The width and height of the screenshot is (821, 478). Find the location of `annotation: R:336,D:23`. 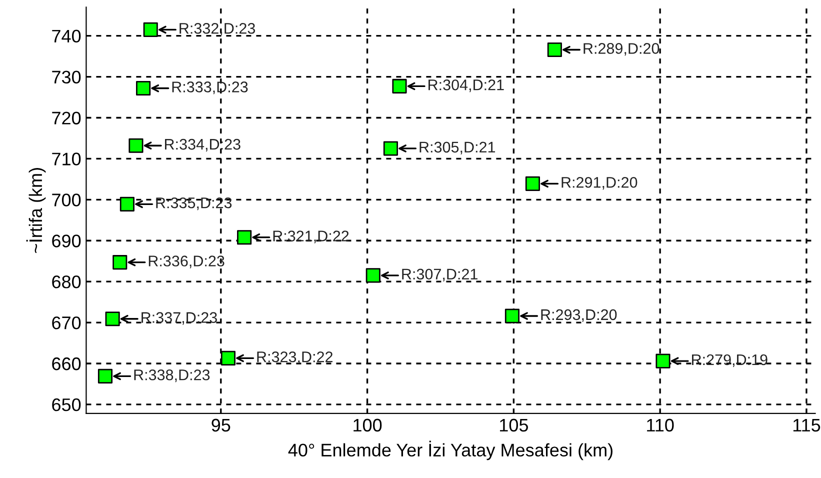

annotation: R:336,D:23 is located at coordinates (186, 262).